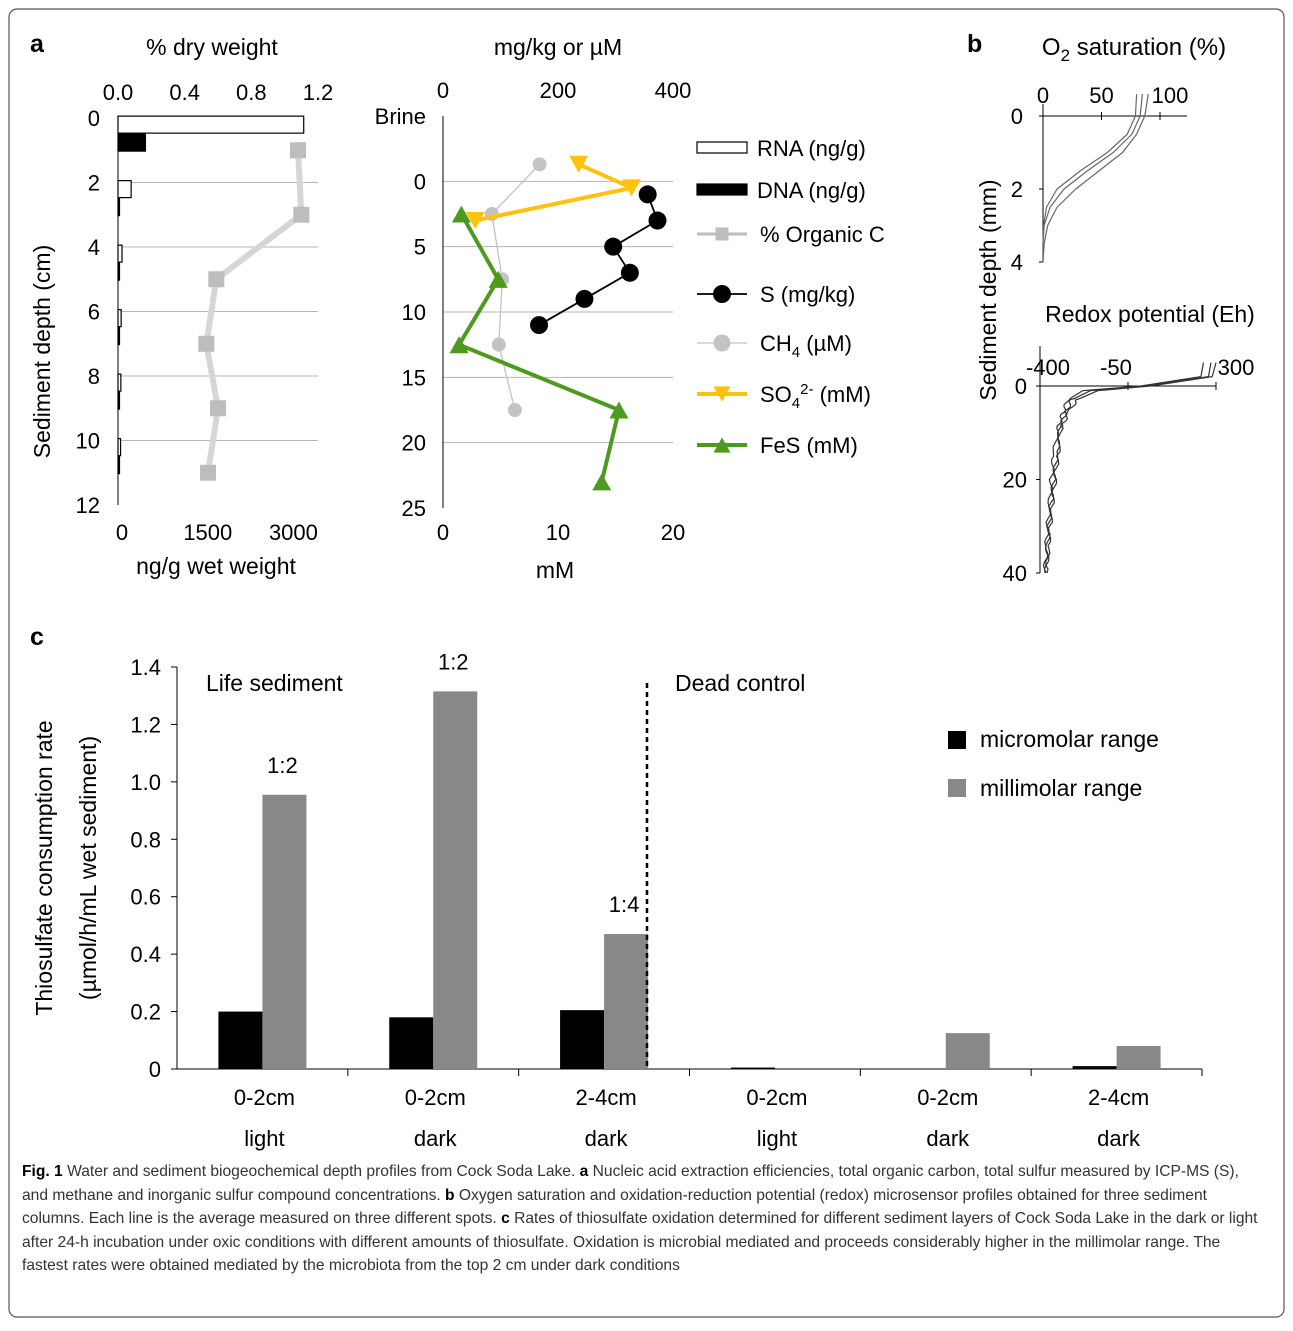 Image resolution: width=1293 pixels, height=1331 pixels. I want to click on y-tick-label: 2, so click(94, 183).